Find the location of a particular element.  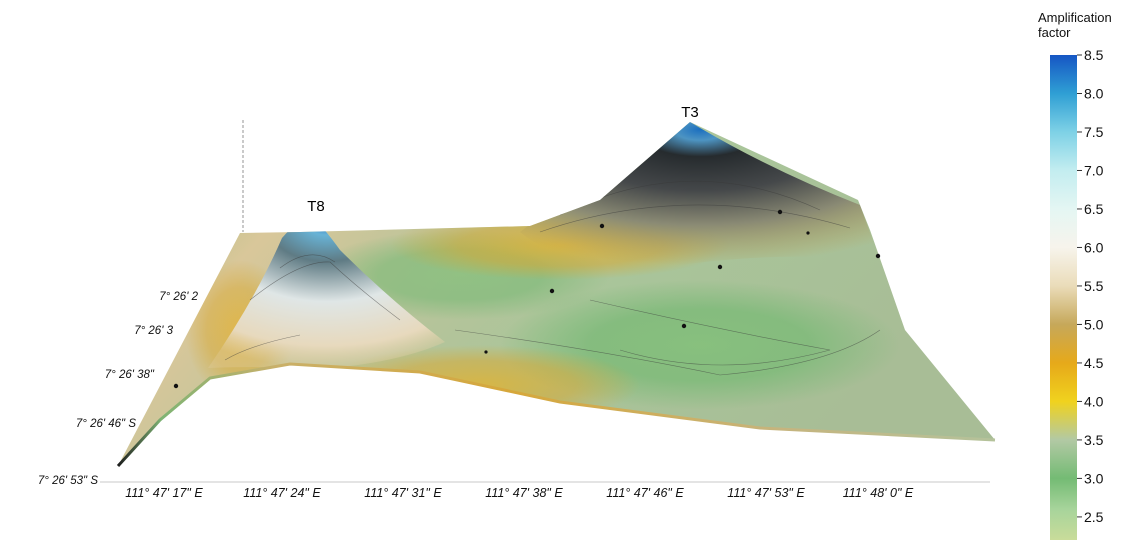

colorbar-tick-label: 8.5 is located at coordinates (1094, 55).